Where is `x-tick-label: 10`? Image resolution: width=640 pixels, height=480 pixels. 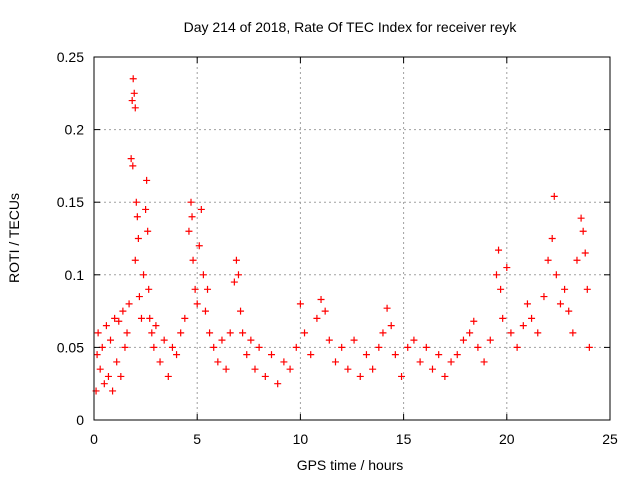 x-tick-label: 10 is located at coordinates (301, 439).